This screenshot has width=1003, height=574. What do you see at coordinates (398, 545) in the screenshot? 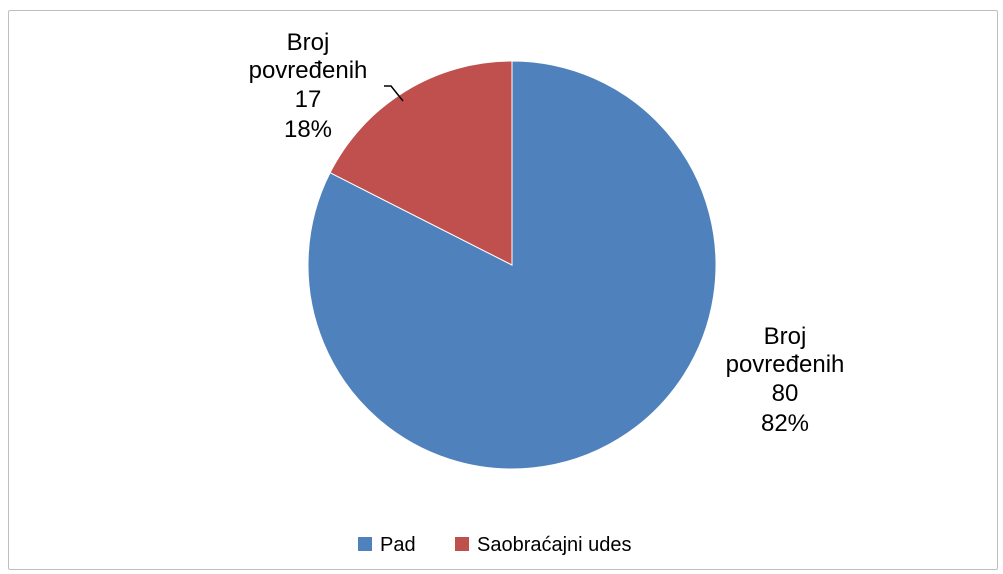
I see `legend-label-pad: Pad` at bounding box center [398, 545].